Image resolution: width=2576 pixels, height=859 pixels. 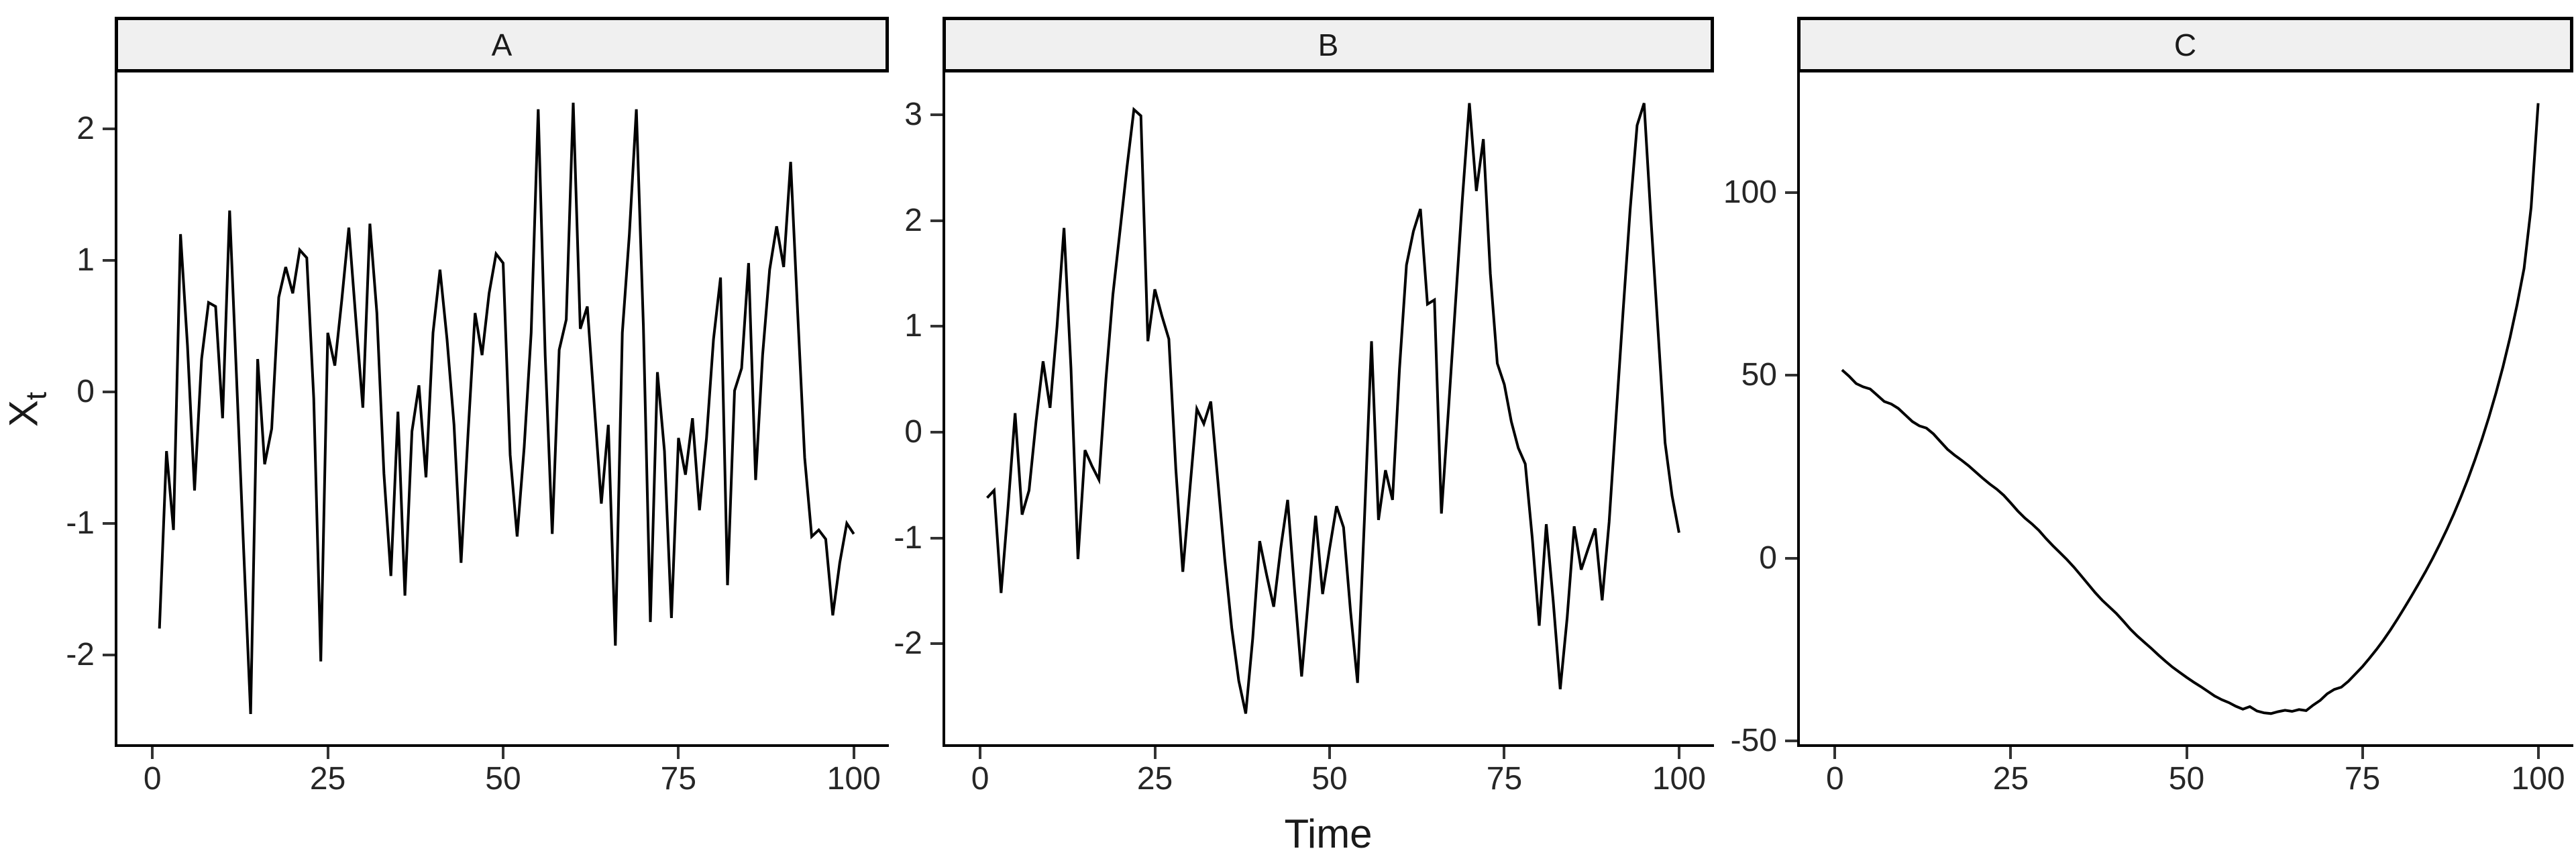 What do you see at coordinates (1328, 833) in the screenshot?
I see `x-axis-title: Time` at bounding box center [1328, 833].